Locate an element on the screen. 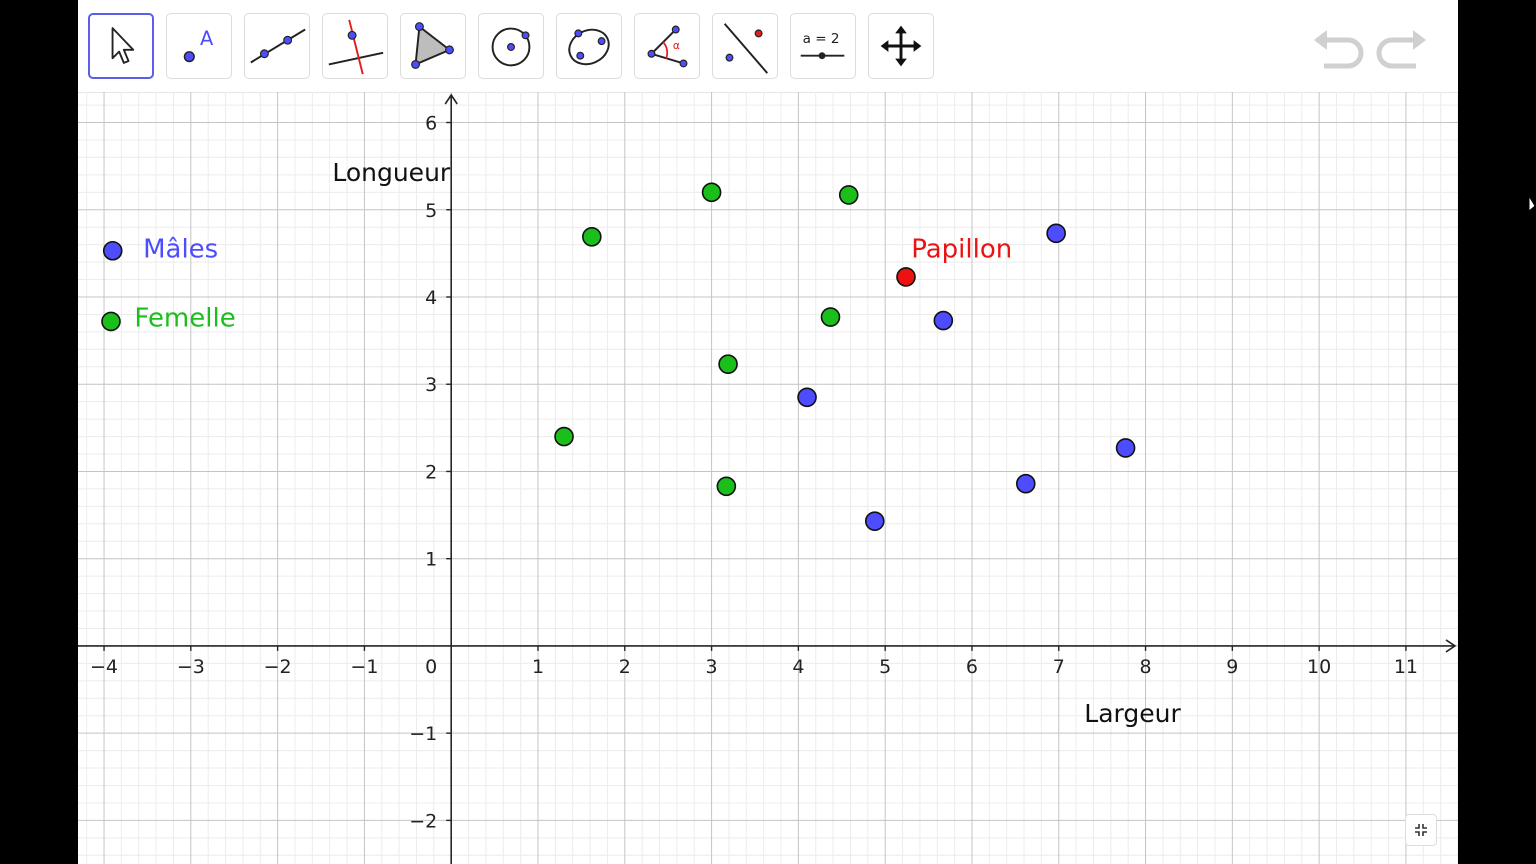  polygon-tool-button is located at coordinates (433, 46).